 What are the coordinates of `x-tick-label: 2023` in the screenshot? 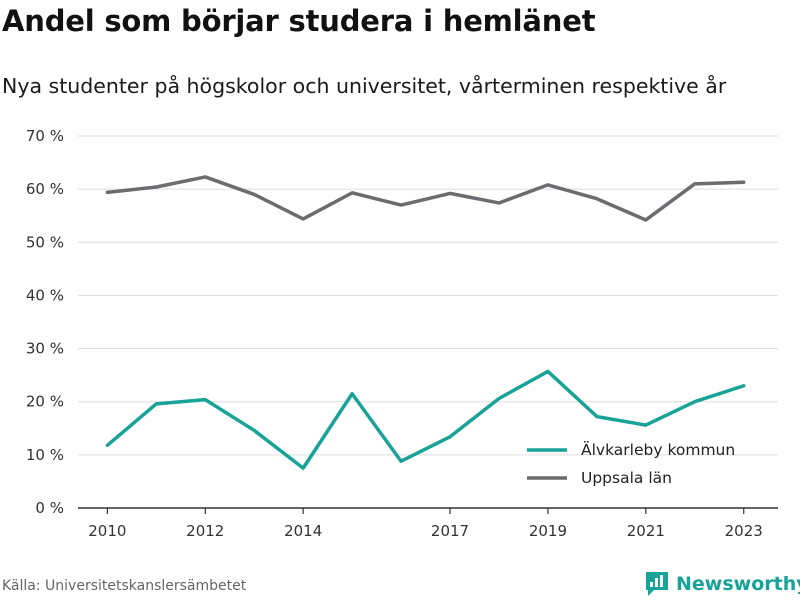 It's located at (744, 531).